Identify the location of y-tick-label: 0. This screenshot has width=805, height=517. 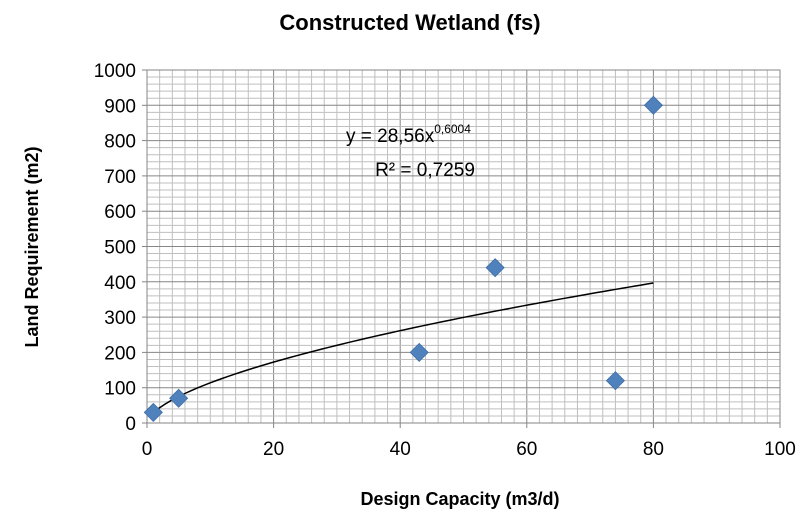
(130, 424).